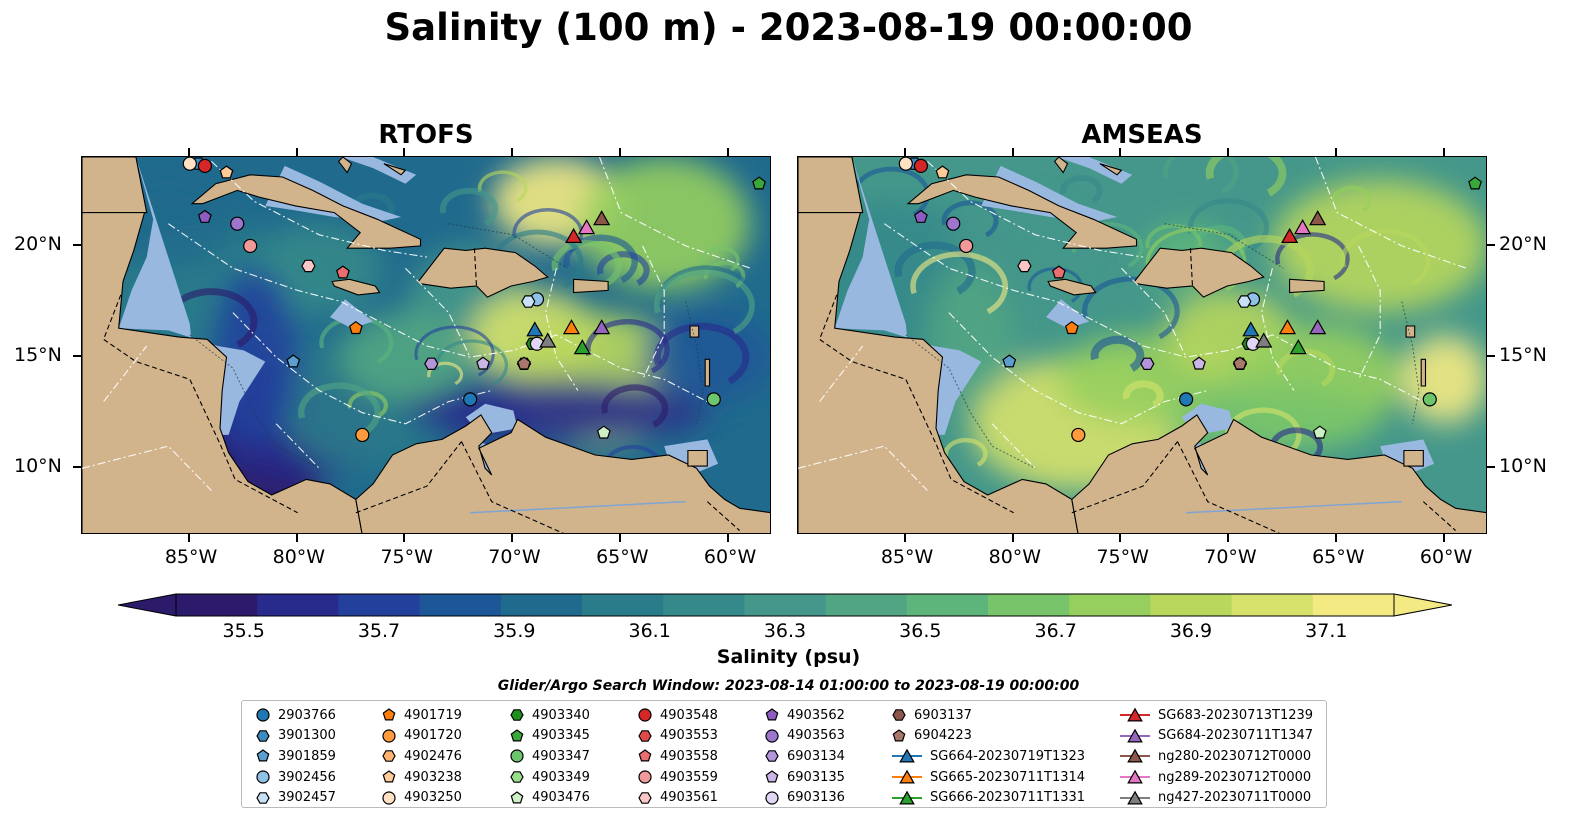 This screenshot has height=826, width=1577. Describe the element at coordinates (550, 756) in the screenshot. I see `legend-item: 4903347` at that location.